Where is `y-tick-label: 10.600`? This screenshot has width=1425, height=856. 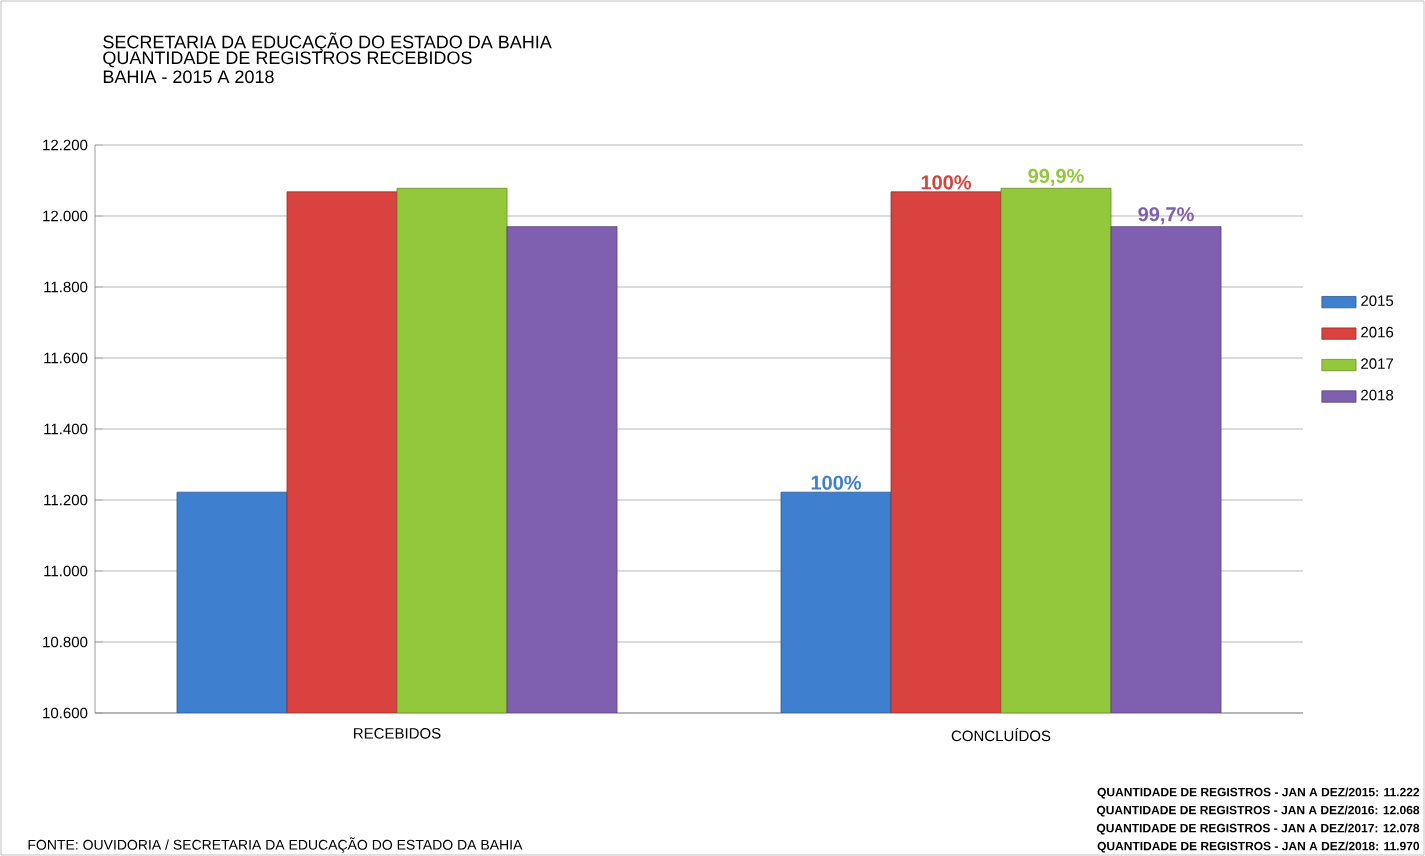 y-tick-label: 10.600 is located at coordinates (65, 713).